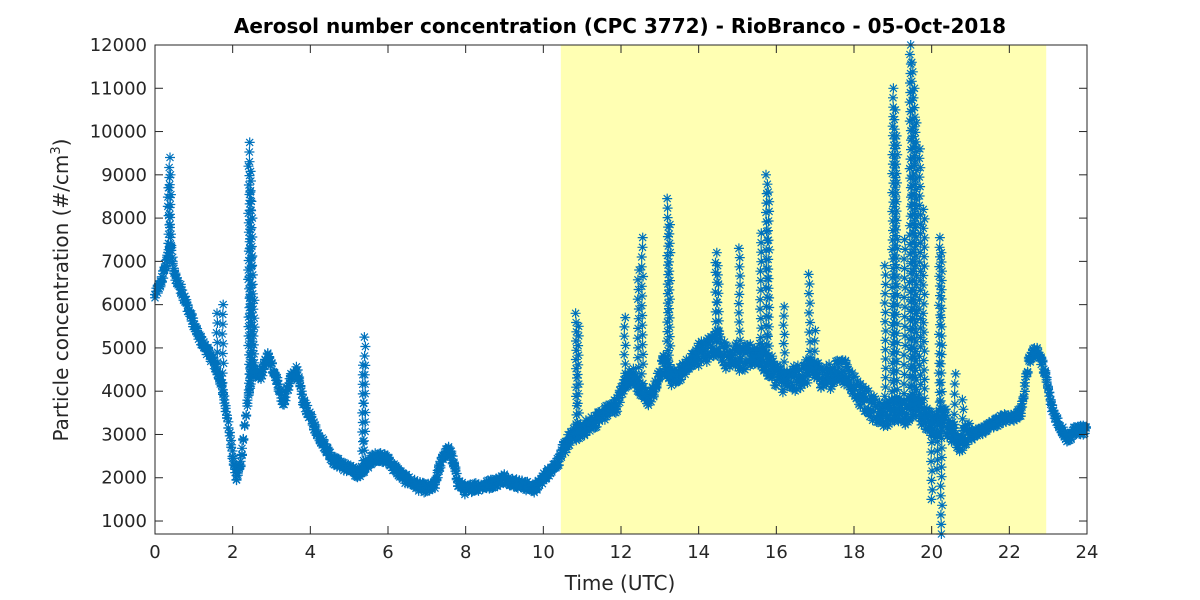 Image resolution: width=1200 pixels, height=600 pixels. I want to click on x-tick-label: 14, so click(698, 552).